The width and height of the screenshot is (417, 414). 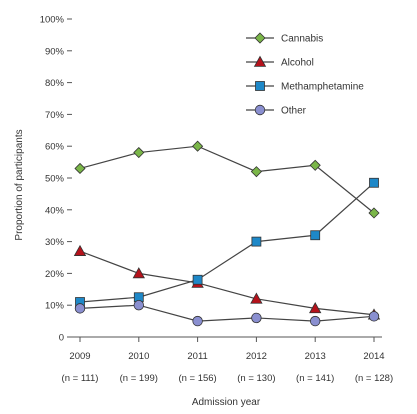 I want to click on legend-label-methamphetamine: Methamphetamine, so click(x=322, y=87).